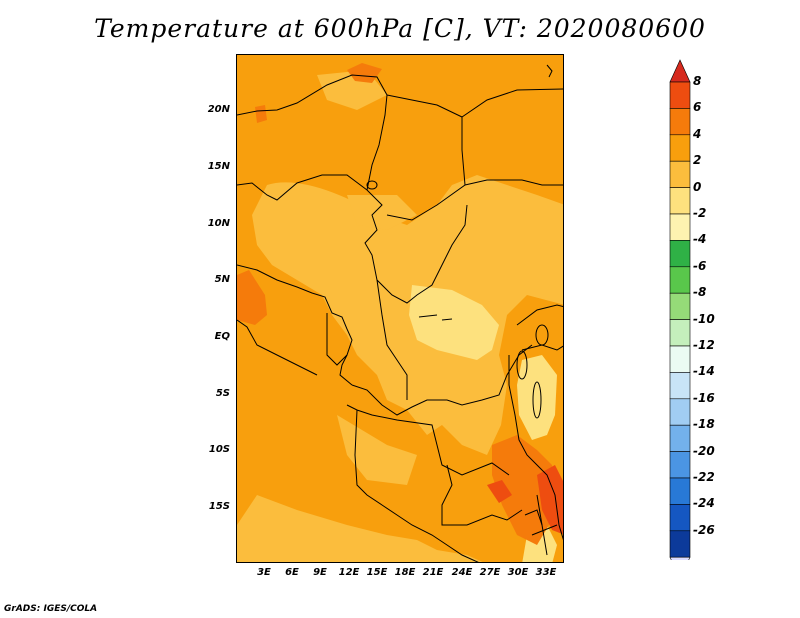  Describe the element at coordinates (51, 609) in the screenshot. I see `footer-credit: GrADS: IGES/COLA` at that location.